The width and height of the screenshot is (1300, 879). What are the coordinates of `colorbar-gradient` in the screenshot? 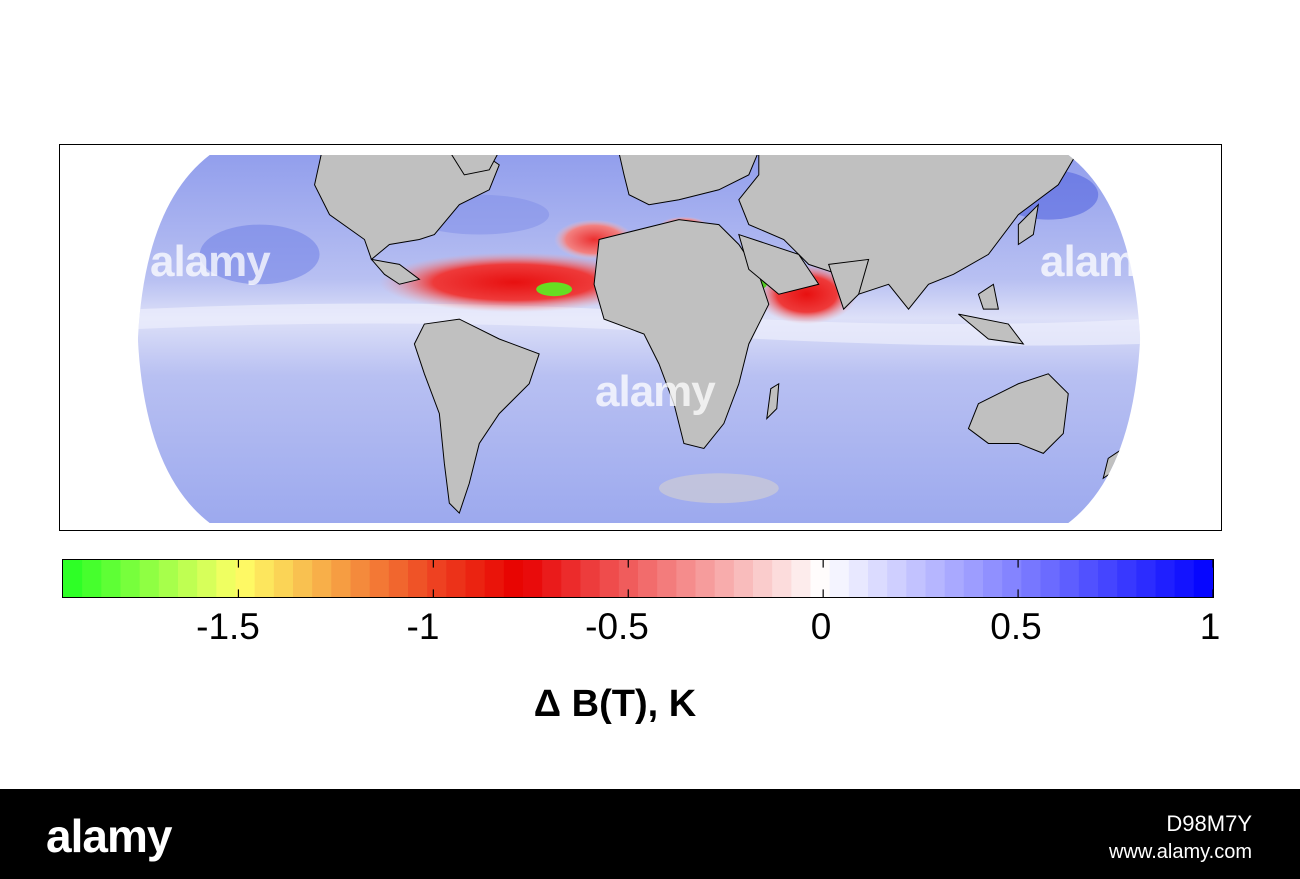 It's located at (638, 578).